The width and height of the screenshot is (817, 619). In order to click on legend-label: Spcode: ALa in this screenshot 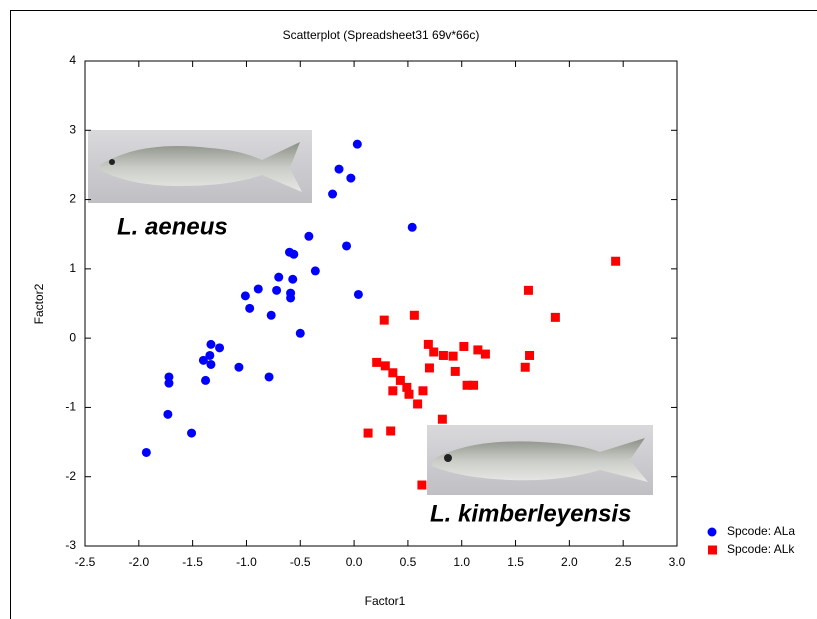, I will do `click(761, 531)`.